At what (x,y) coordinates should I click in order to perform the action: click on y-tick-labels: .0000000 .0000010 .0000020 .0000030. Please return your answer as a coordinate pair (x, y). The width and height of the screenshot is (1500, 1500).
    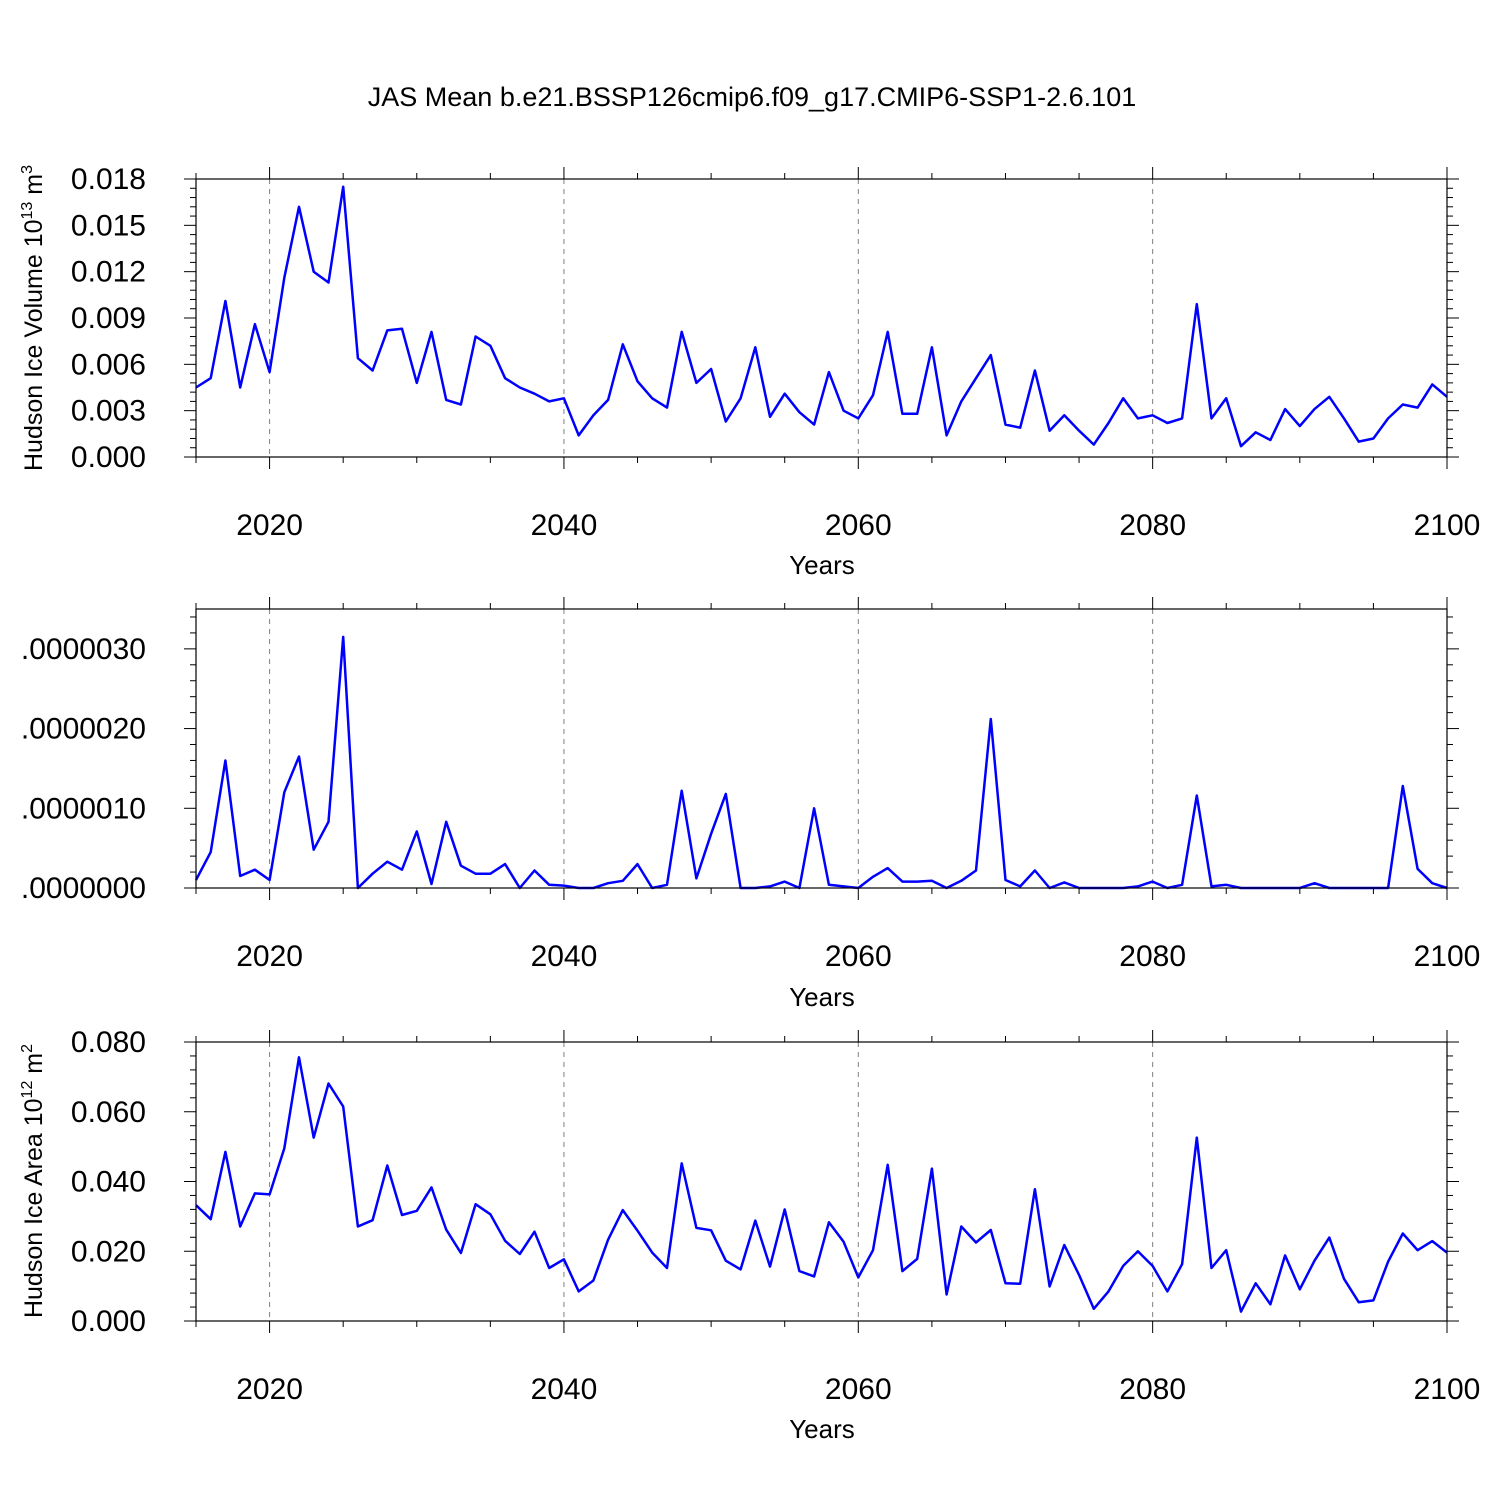
    Looking at the image, I should click on (83, 769).